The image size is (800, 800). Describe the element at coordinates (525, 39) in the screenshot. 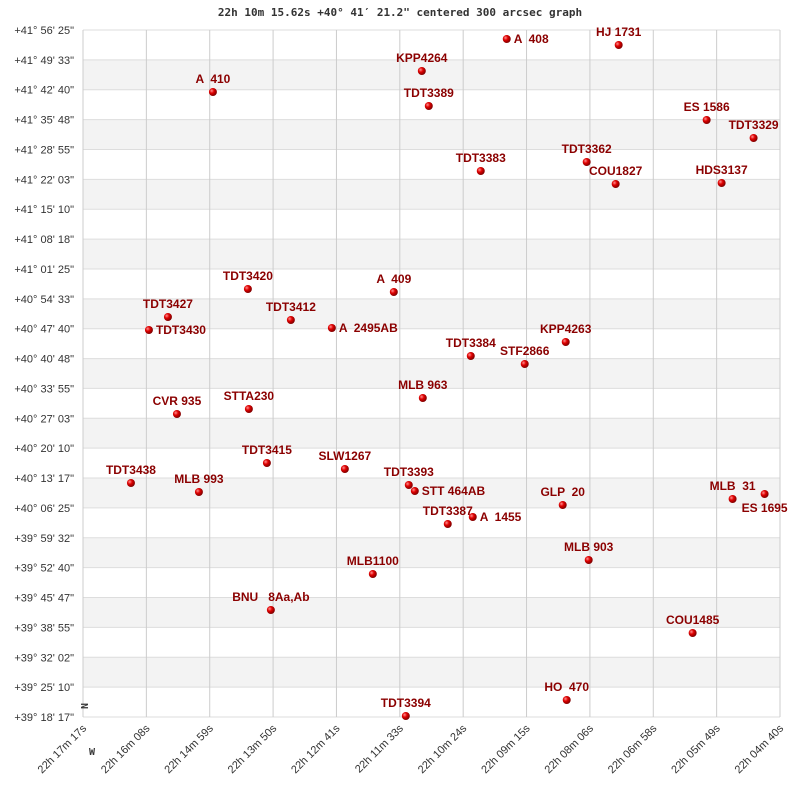

I see `star-point: A 408` at that location.